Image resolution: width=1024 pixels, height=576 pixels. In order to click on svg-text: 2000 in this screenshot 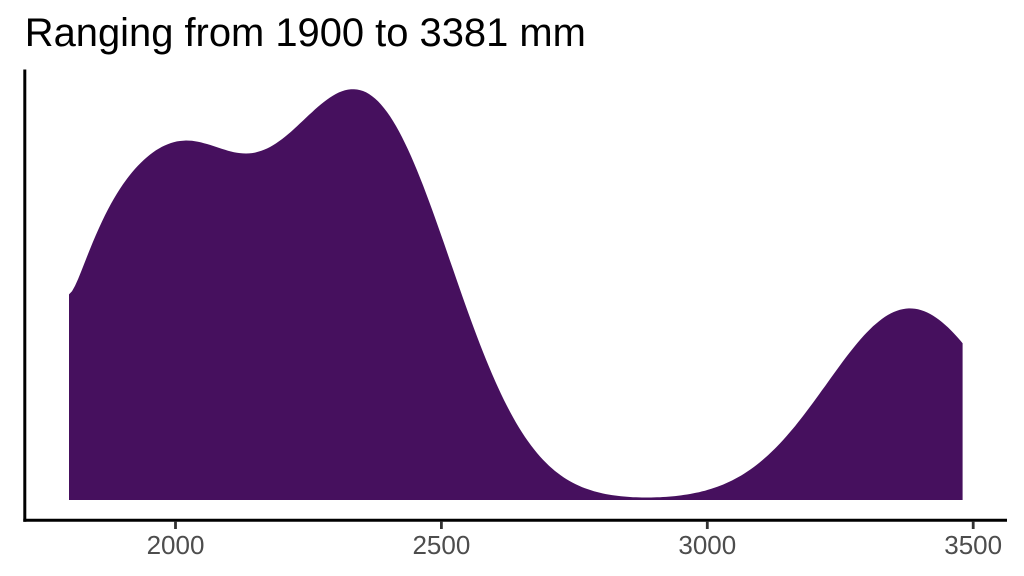, I will do `click(176, 545)`.